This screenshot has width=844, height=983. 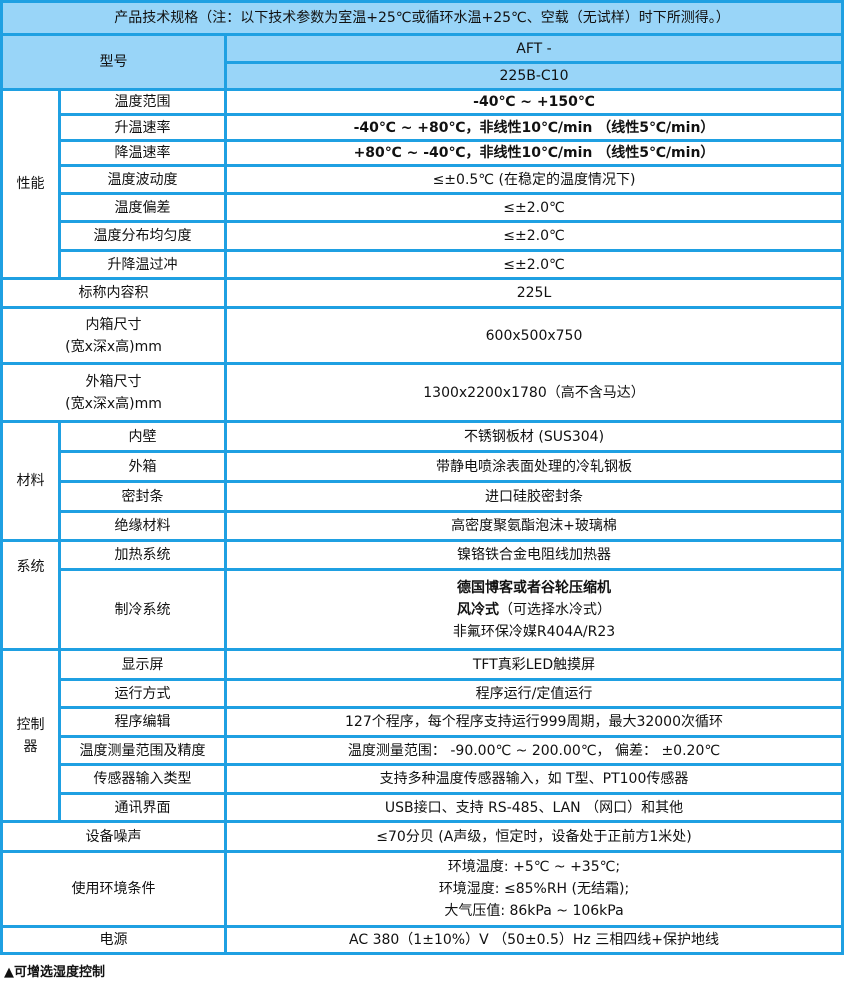 What do you see at coordinates (142, 207) in the screenshot?
I see `row-label: 温度偏差` at bounding box center [142, 207].